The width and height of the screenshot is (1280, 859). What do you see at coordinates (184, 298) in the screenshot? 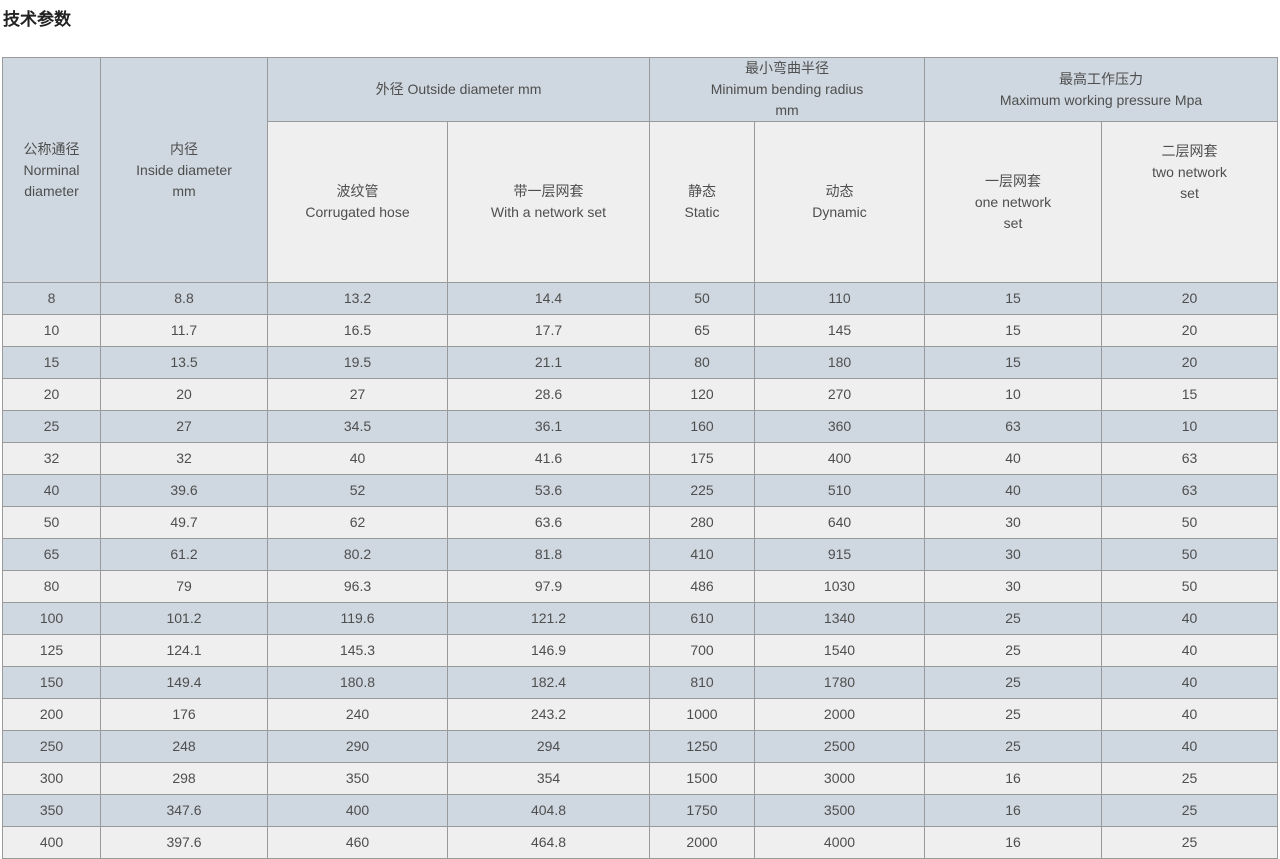
I see `table-cell: 8.8` at bounding box center [184, 298].